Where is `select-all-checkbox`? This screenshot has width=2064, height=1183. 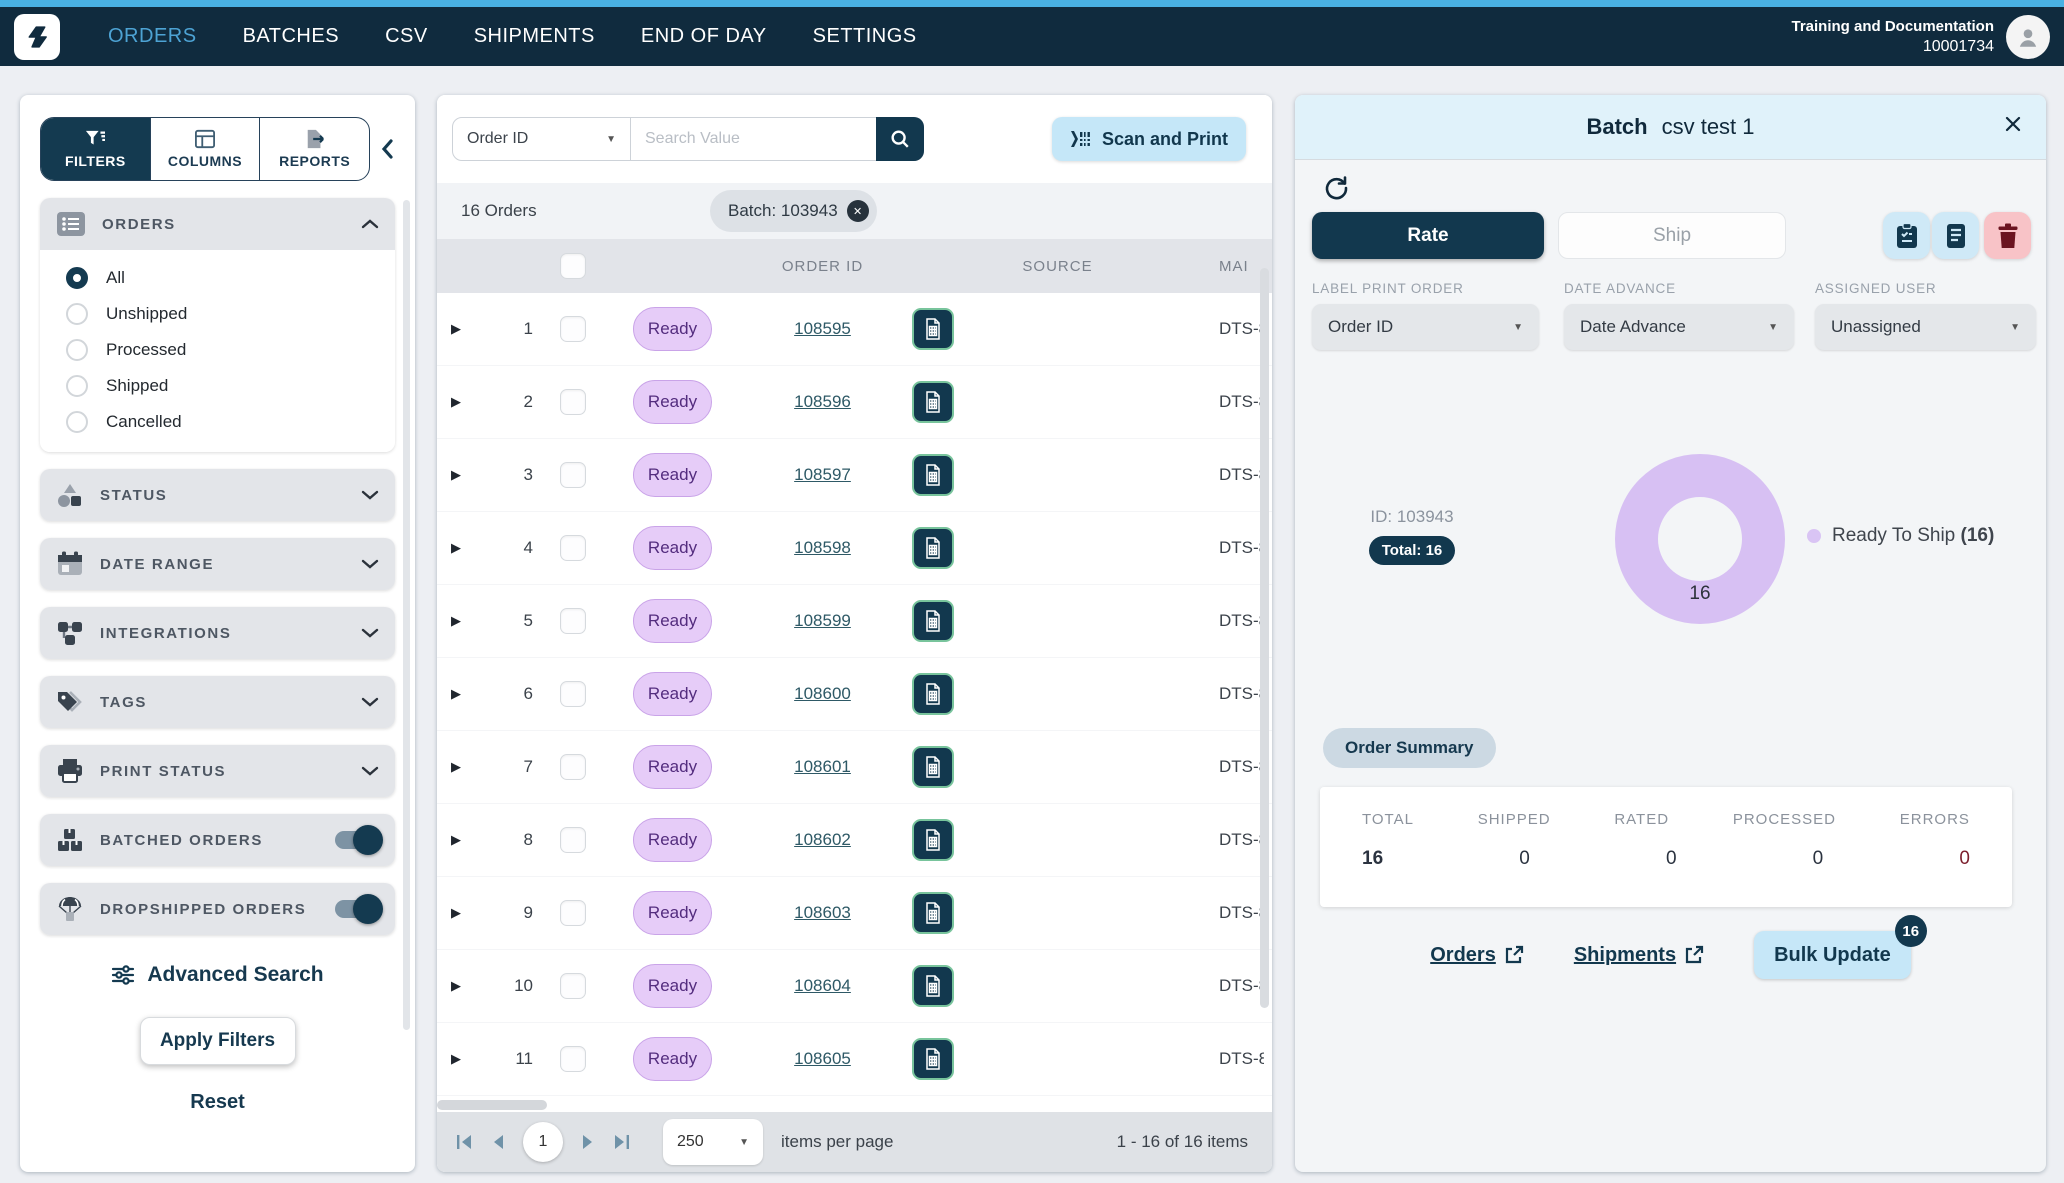
select-all-checkbox is located at coordinates (572, 266).